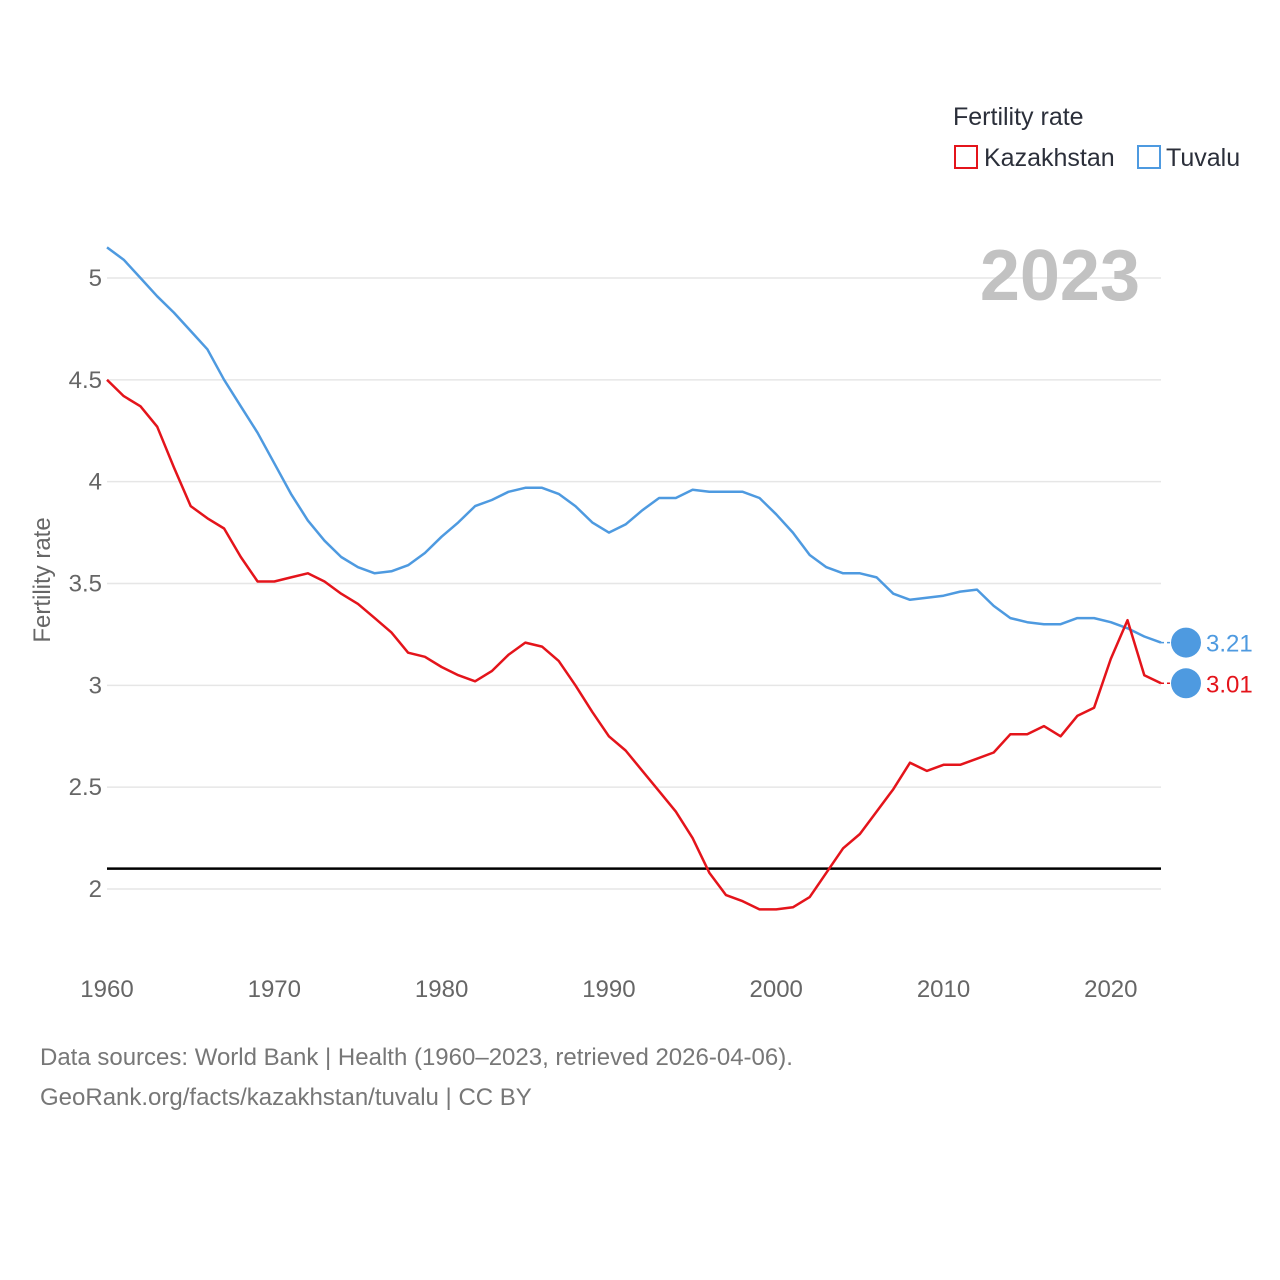  Describe the element at coordinates (966, 157) in the screenshot. I see `legend-swatch-kazakhstan` at that location.